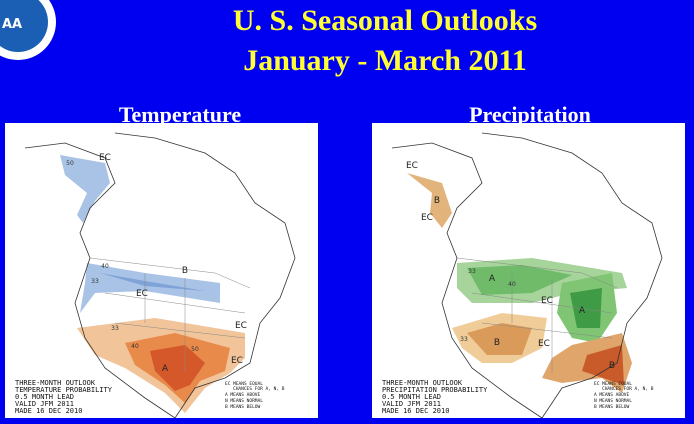 The height and width of the screenshot is (424, 694). Describe the element at coordinates (435, 390) in the screenshot. I see `caption: PRECIPITATION PROBABILITY` at that location.